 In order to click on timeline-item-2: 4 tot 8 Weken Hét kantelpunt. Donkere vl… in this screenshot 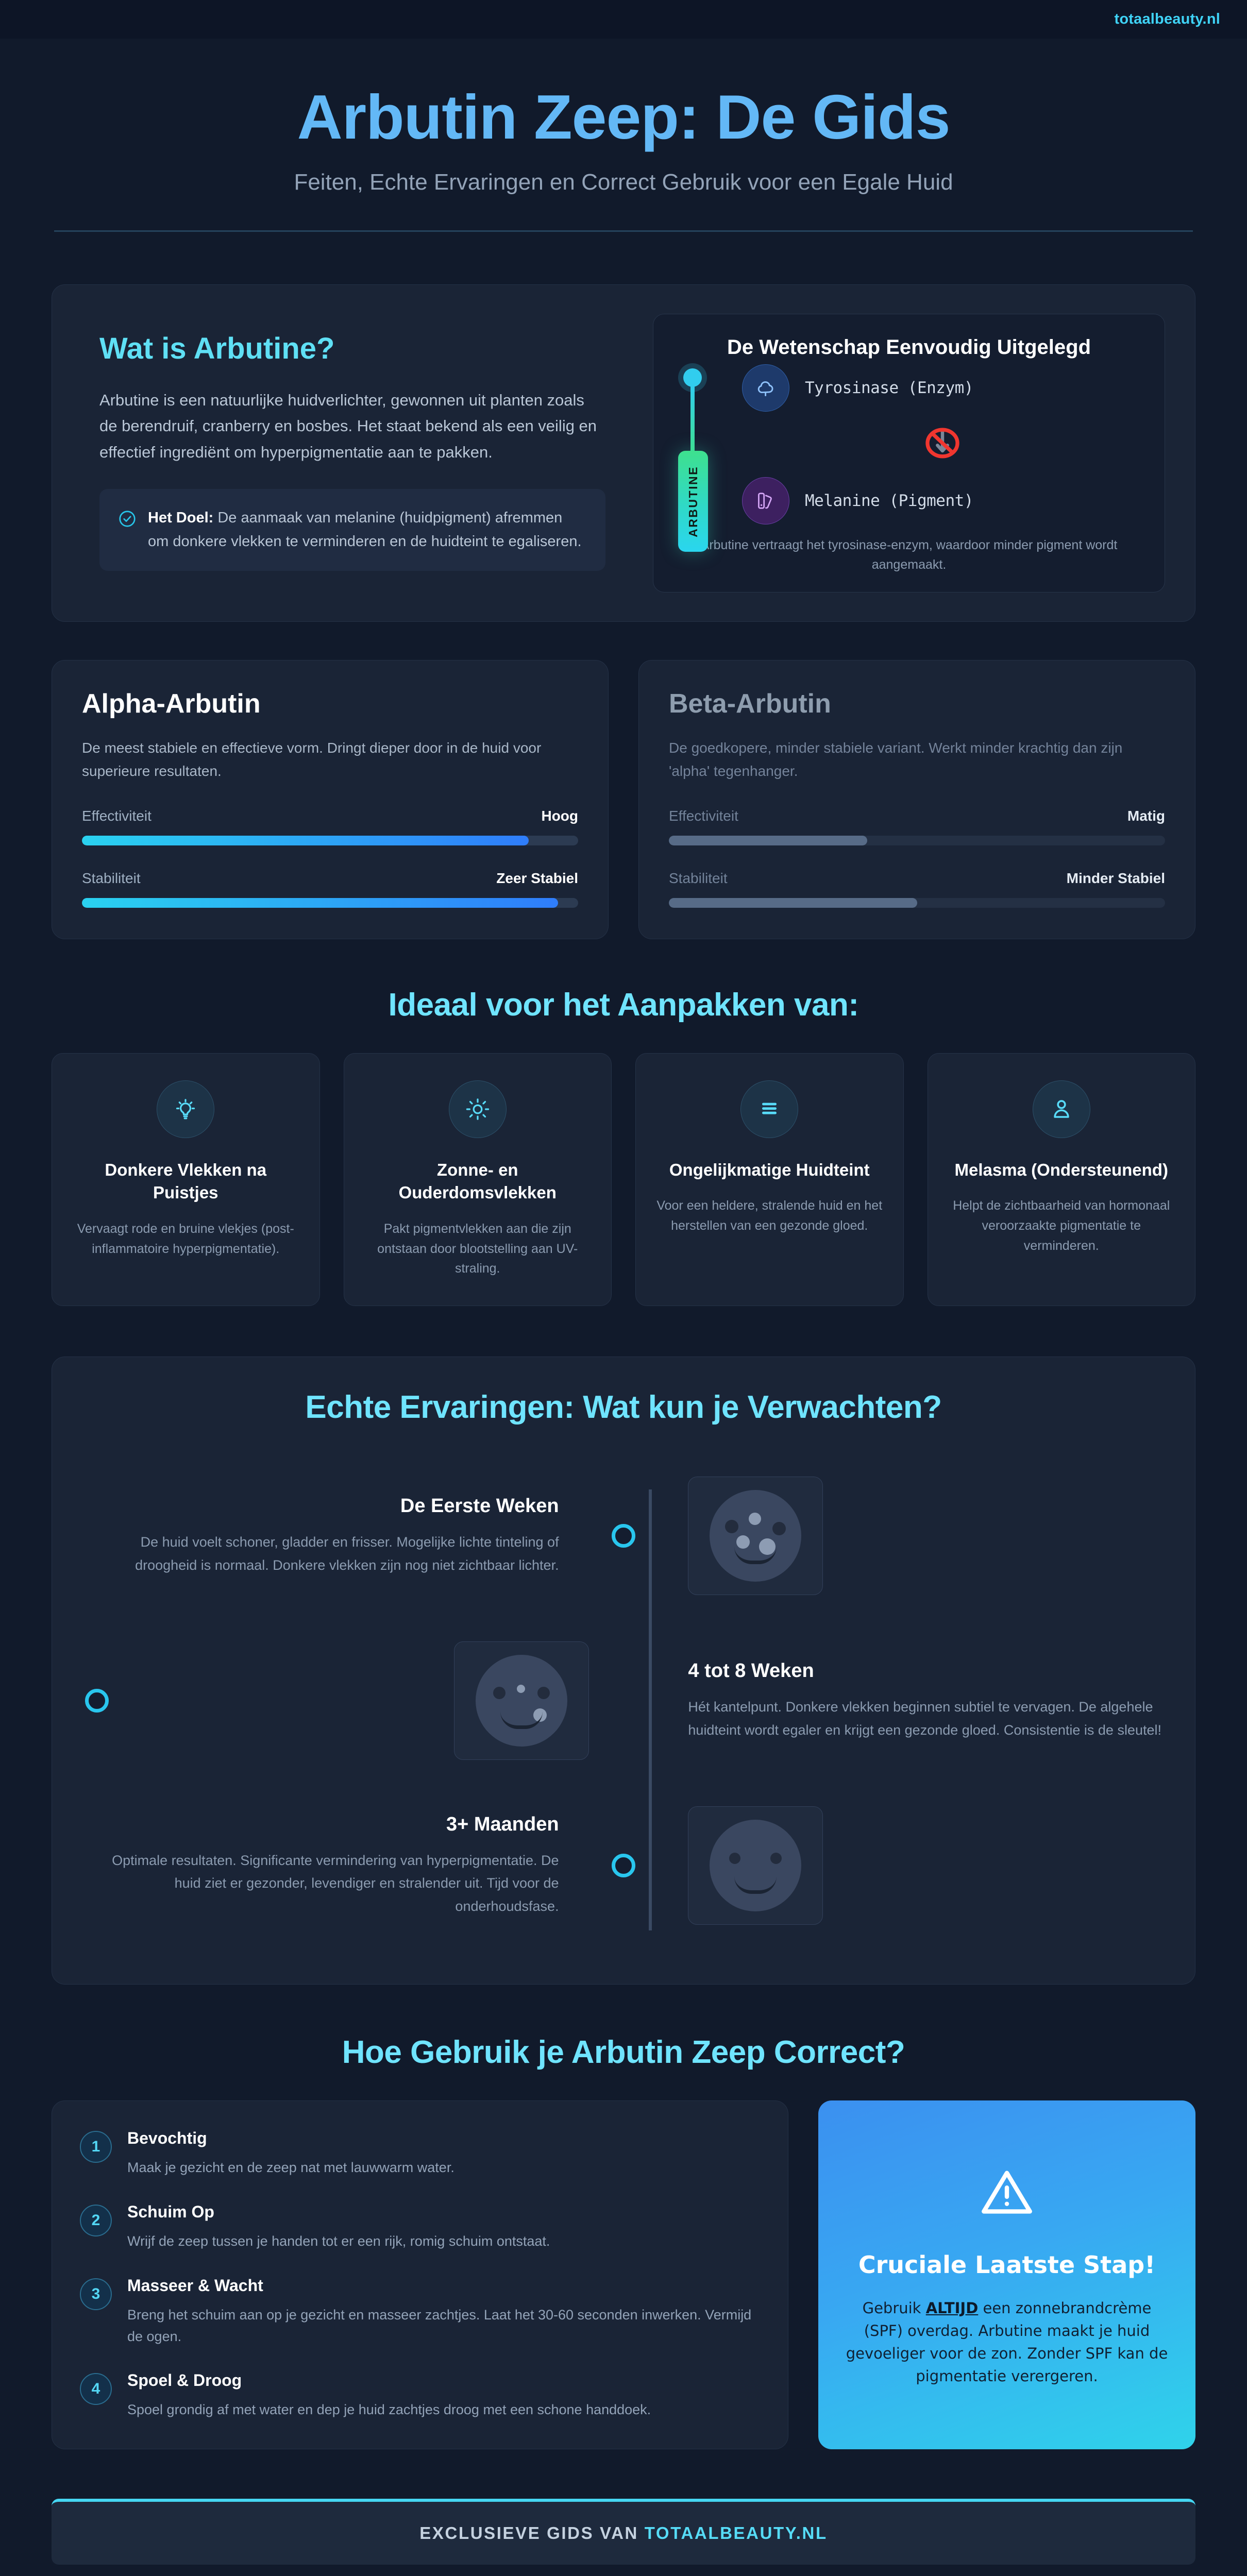, I will do `click(623, 1700)`.